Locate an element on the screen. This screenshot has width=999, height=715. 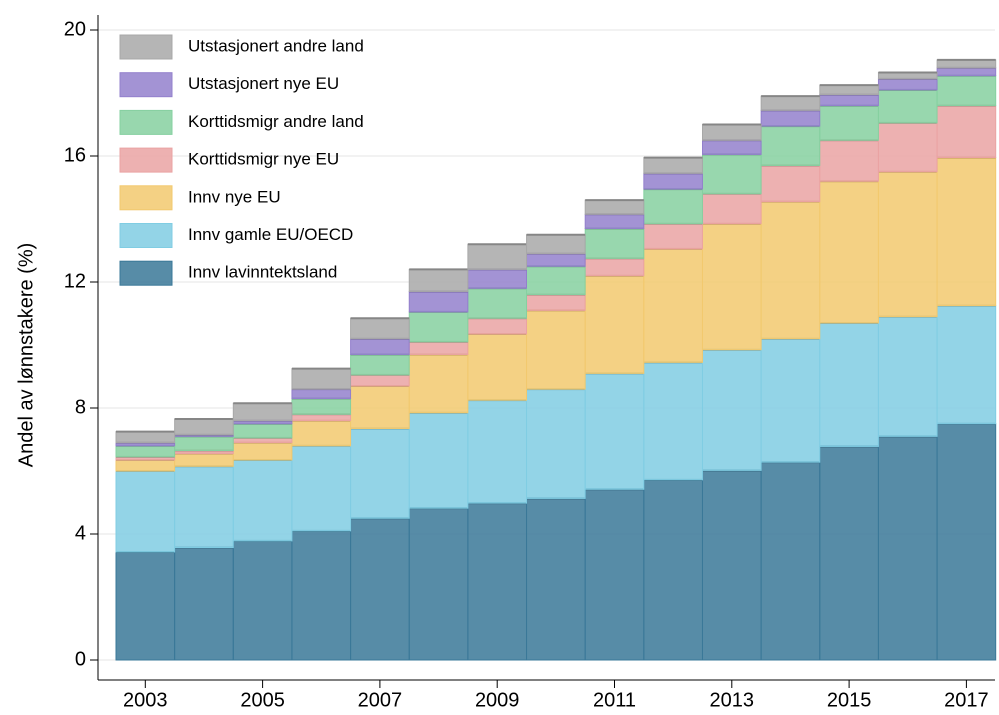
legend-label: Utstasjonert nye EU is located at coordinates (263, 83).